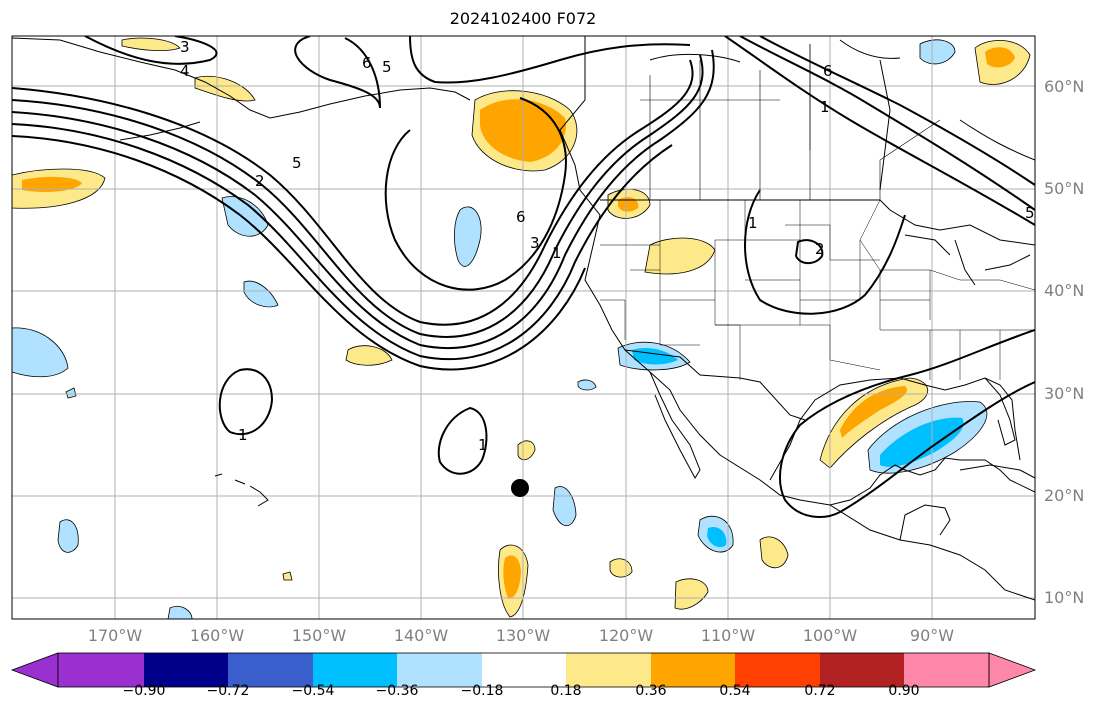 Image resolution: width=1105 pixels, height=712 pixels. Describe the element at coordinates (1012, 670) in the screenshot. I see `colorbar-extend-high` at that location.